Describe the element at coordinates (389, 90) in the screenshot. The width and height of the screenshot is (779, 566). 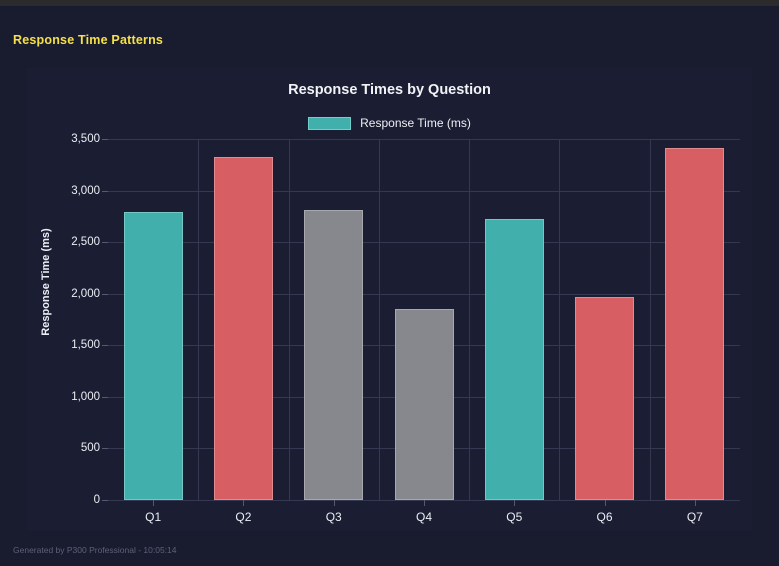
I see `chart-title: Response Times by Question` at that location.